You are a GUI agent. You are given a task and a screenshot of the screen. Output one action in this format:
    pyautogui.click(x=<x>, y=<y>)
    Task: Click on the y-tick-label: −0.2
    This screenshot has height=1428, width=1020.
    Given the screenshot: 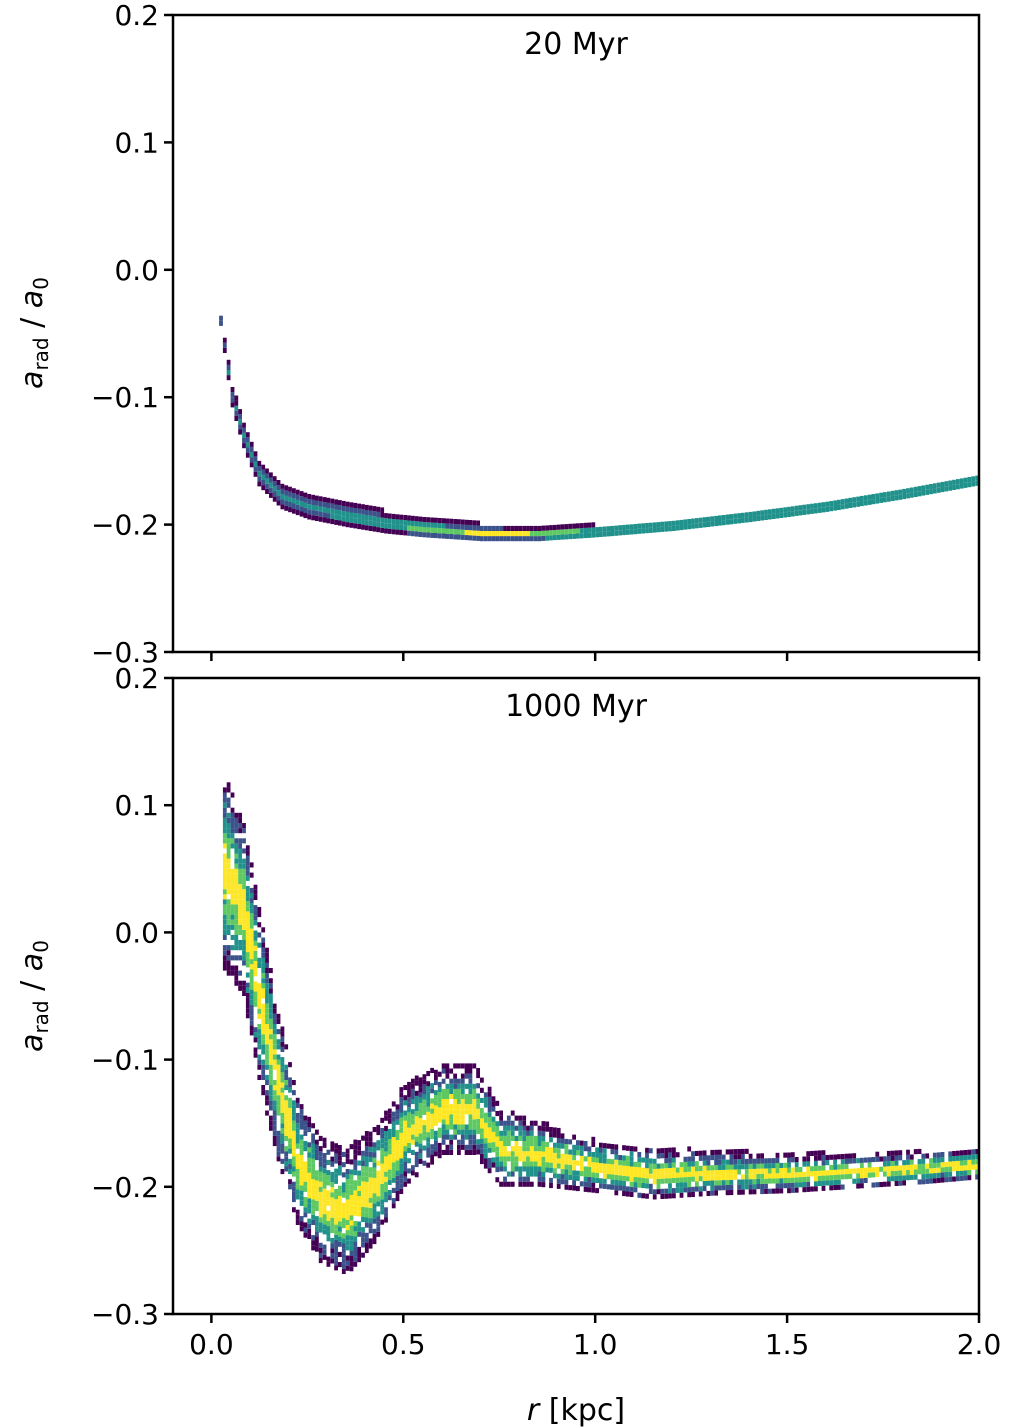 What is the action you would take?
    pyautogui.click(x=125, y=525)
    